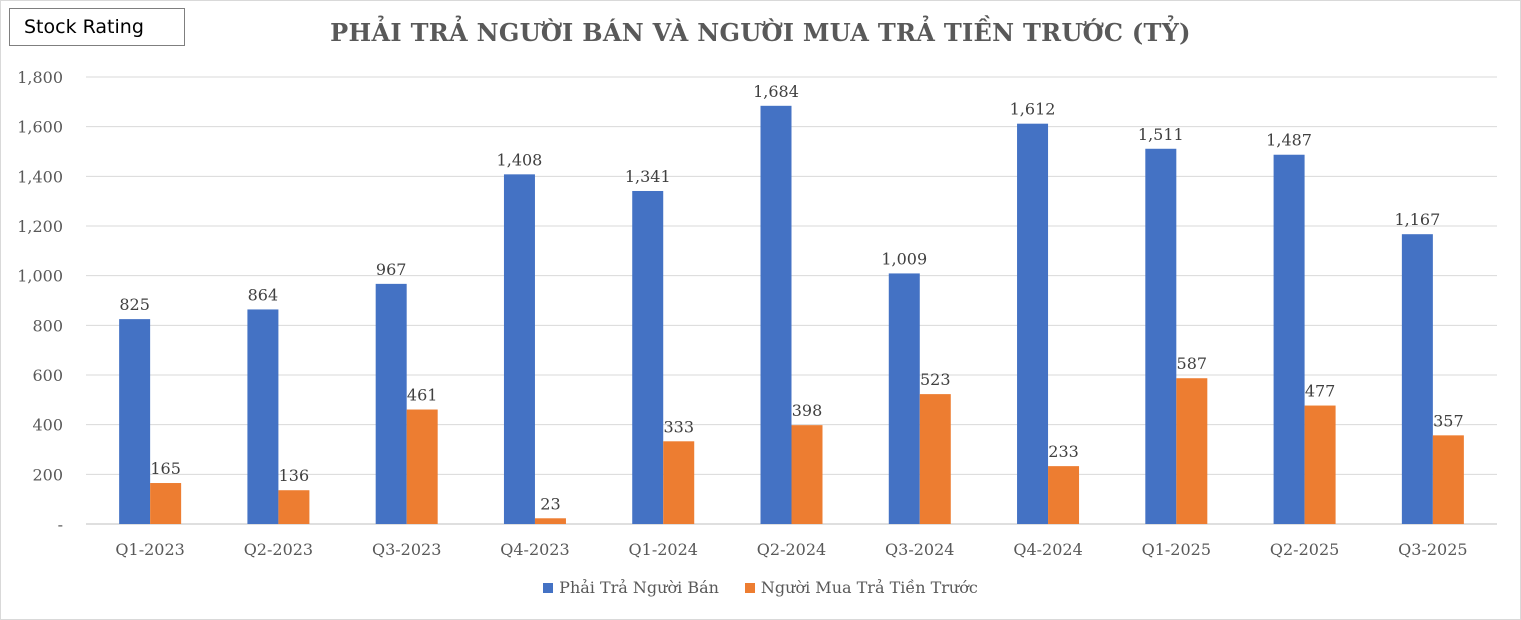  What do you see at coordinates (1432, 549) in the screenshot?
I see `x-tick-label: Q3-2025` at bounding box center [1432, 549].